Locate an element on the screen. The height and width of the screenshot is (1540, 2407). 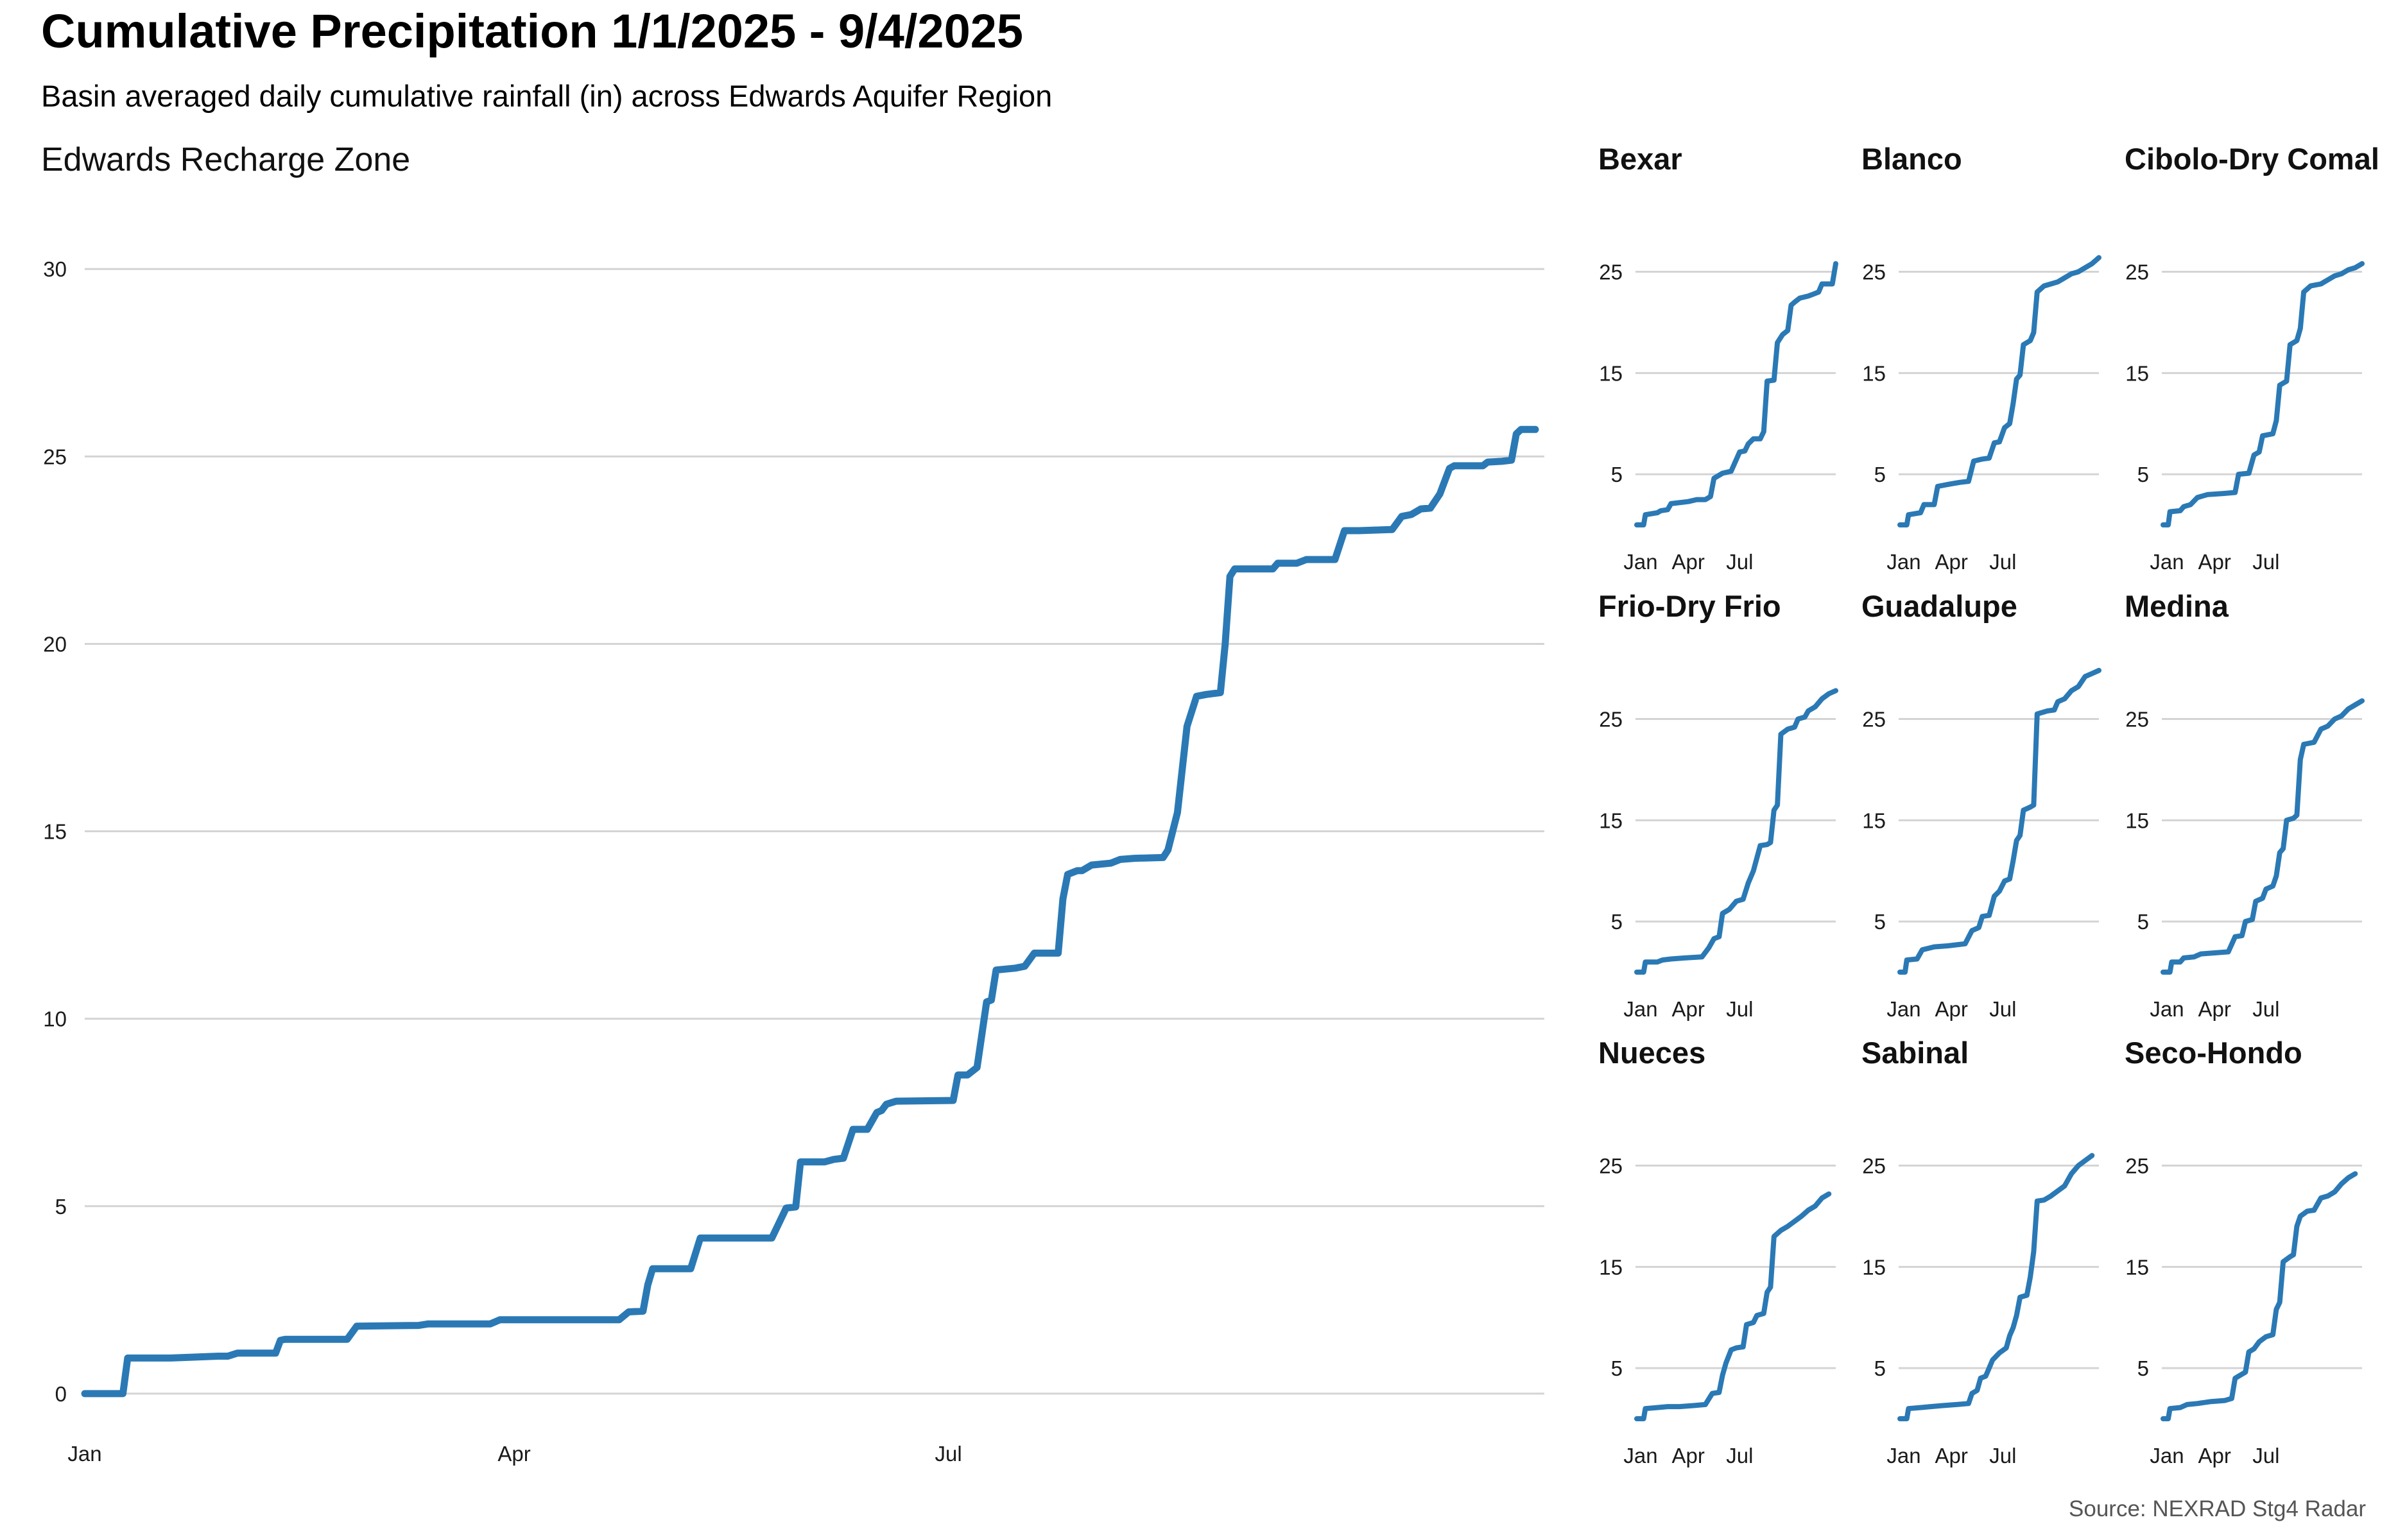
y-tick-label: 20 is located at coordinates (55, 644).